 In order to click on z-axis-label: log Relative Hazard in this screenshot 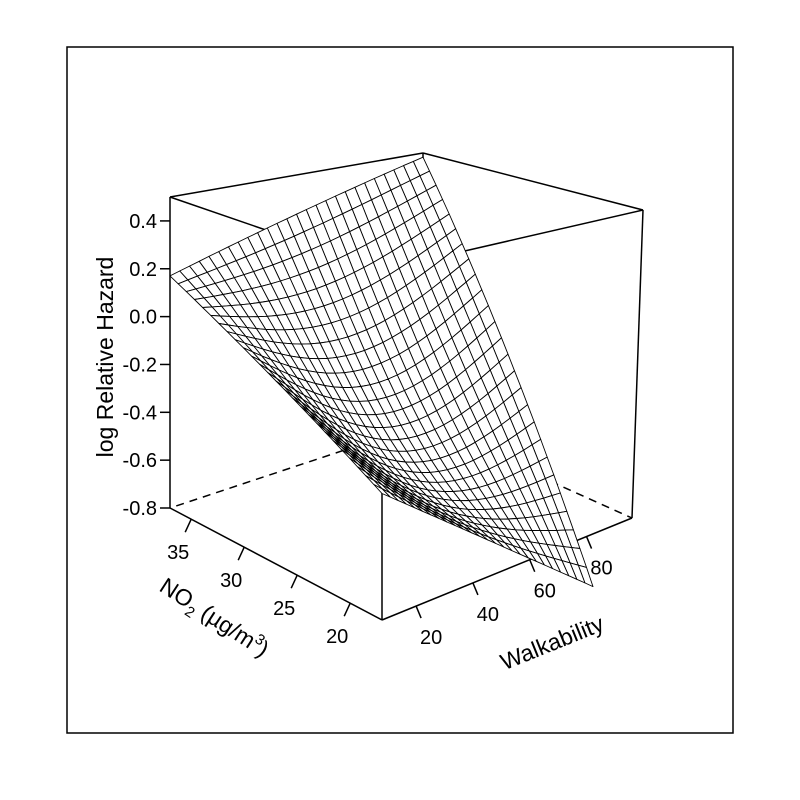, I will do `click(105, 357)`.